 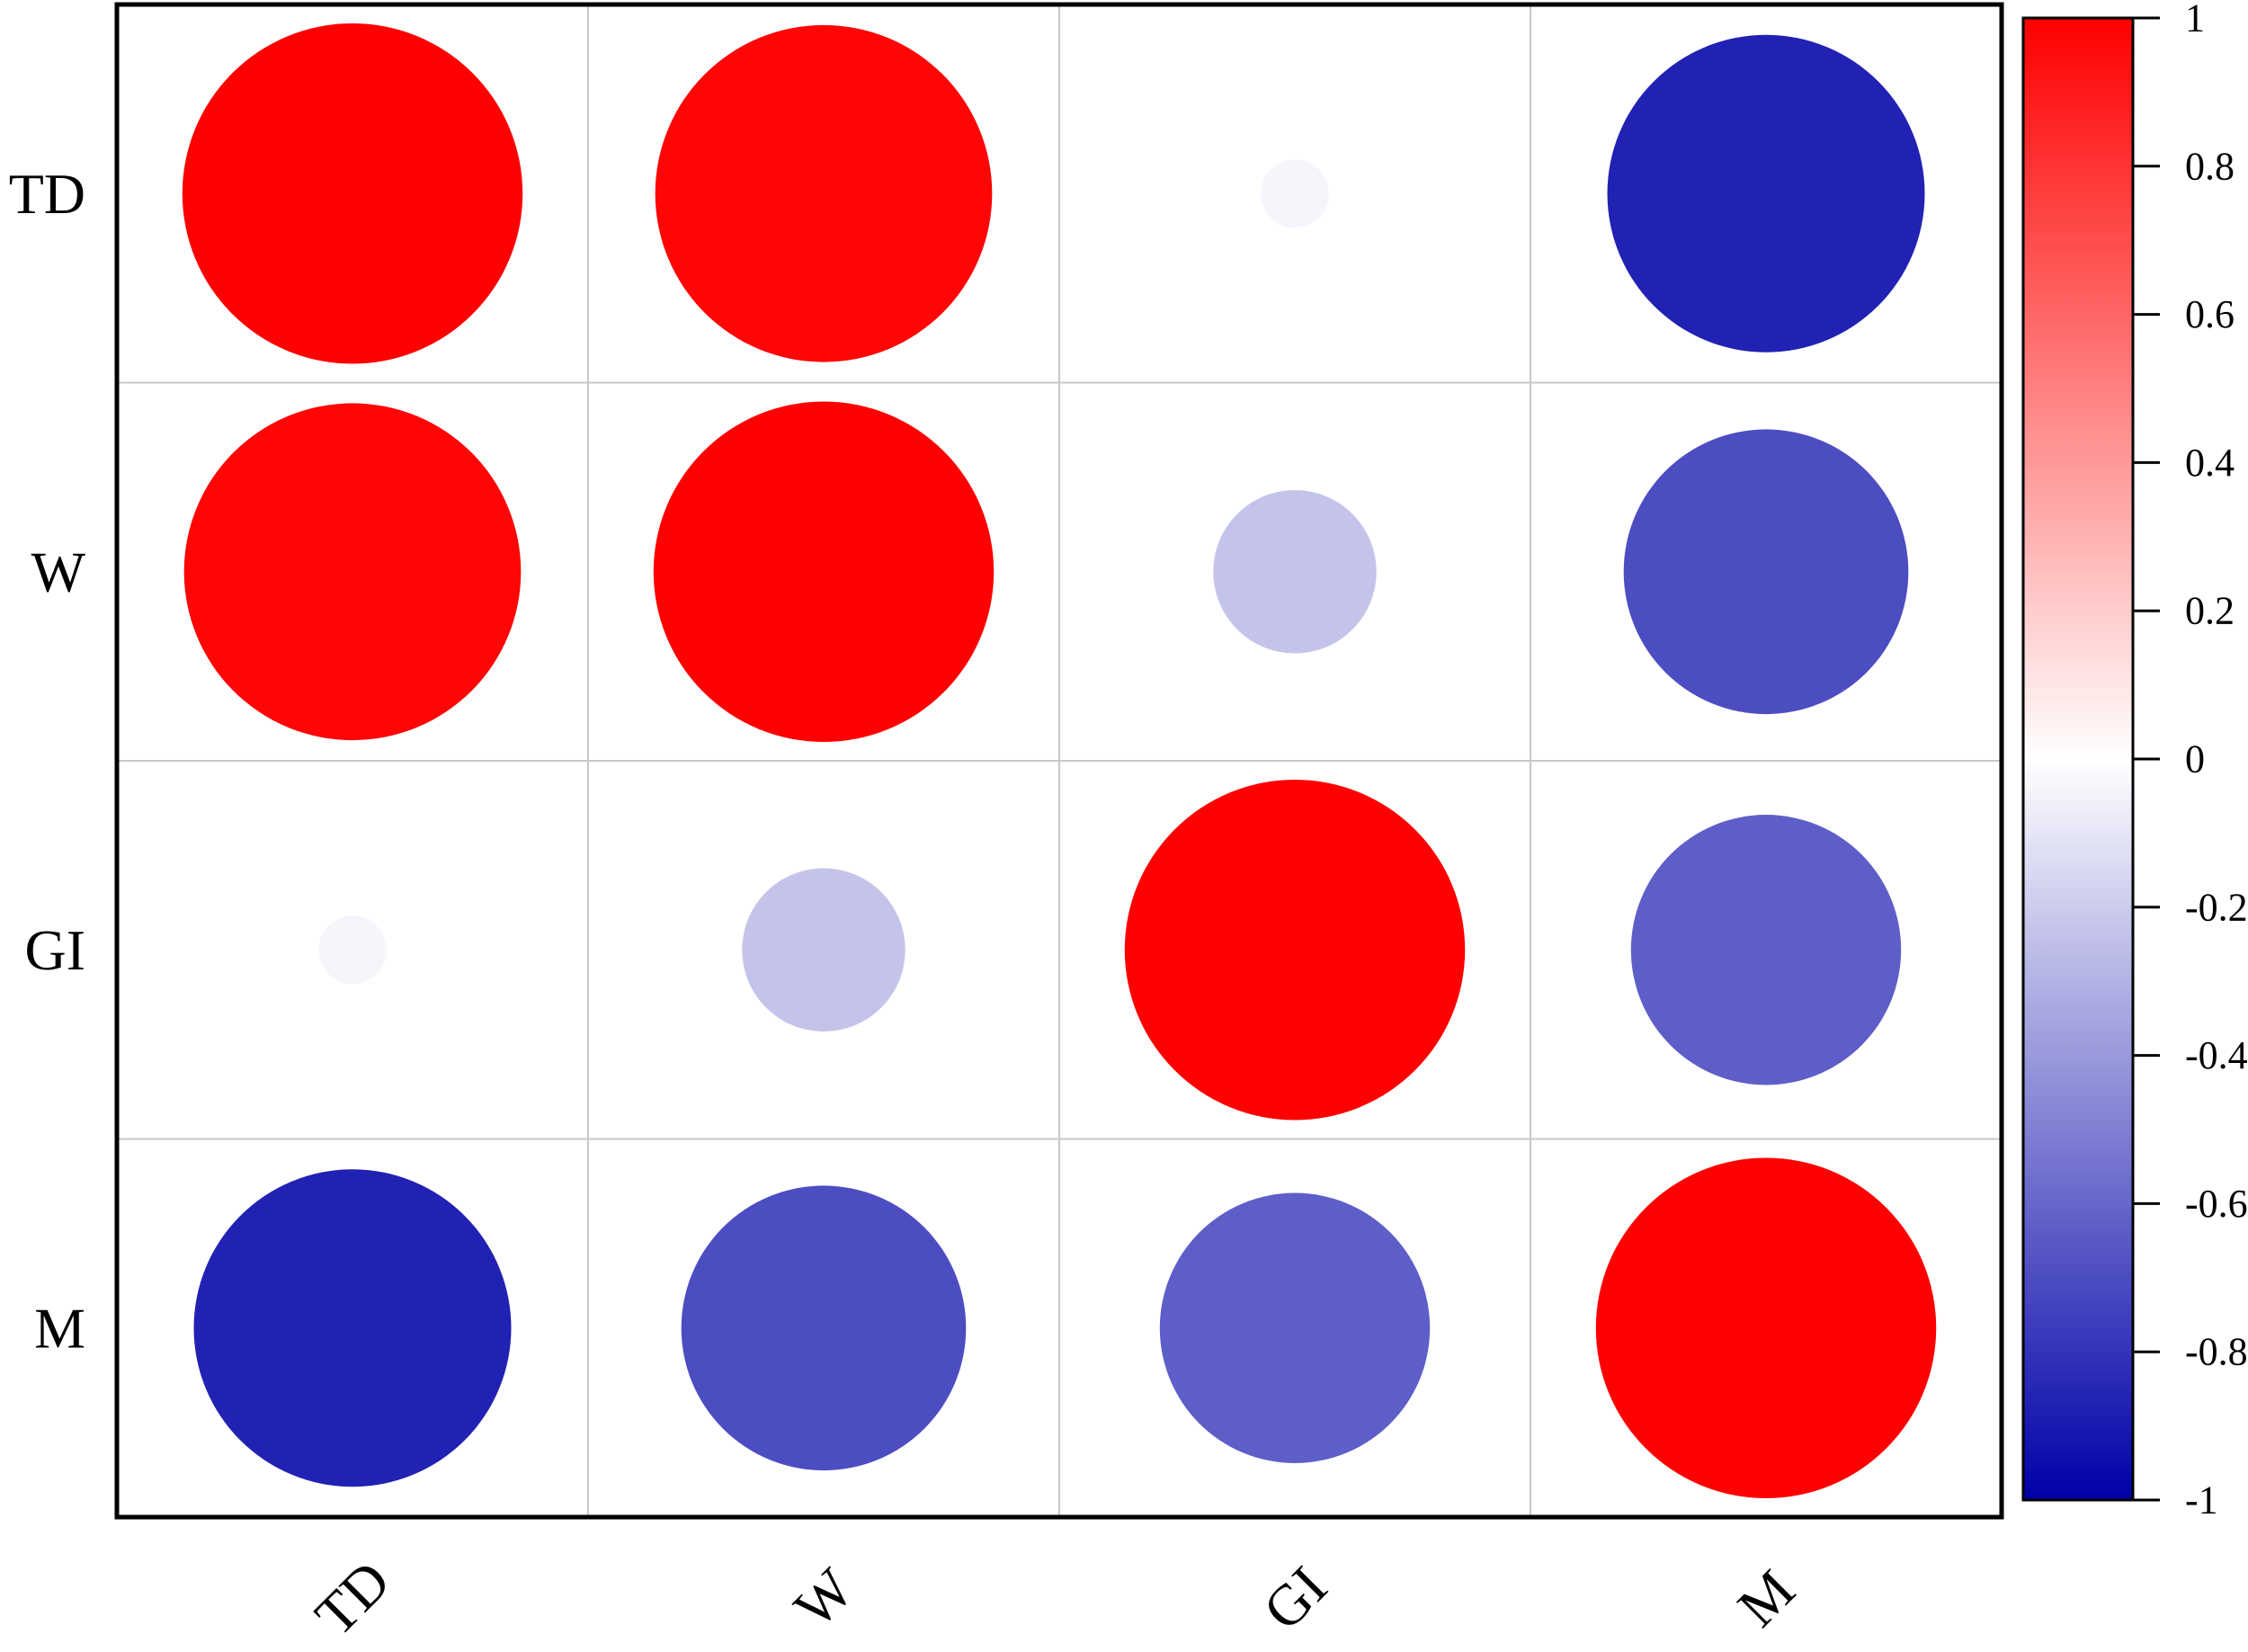 What do you see at coordinates (1766, 1598) in the screenshot?
I see `x-tick-label: M` at bounding box center [1766, 1598].